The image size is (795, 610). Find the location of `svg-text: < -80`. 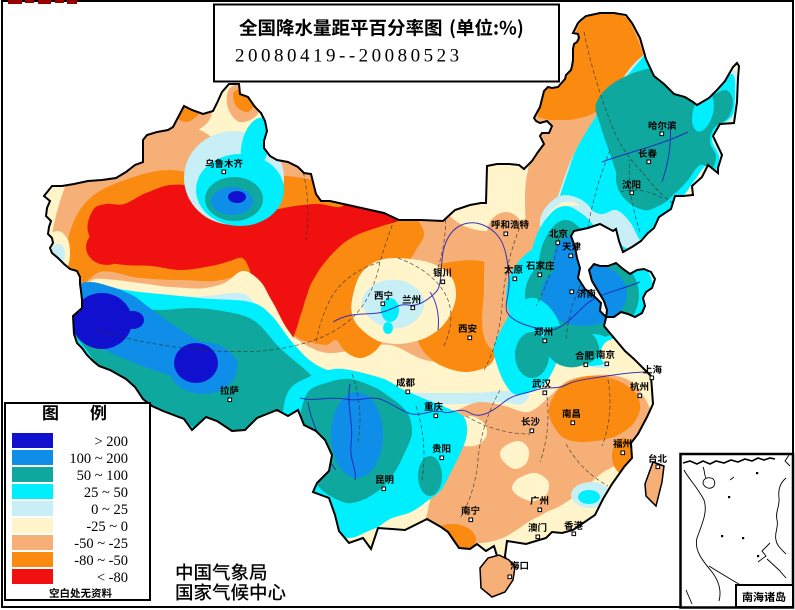

svg-text: < -80 is located at coordinates (112, 578).